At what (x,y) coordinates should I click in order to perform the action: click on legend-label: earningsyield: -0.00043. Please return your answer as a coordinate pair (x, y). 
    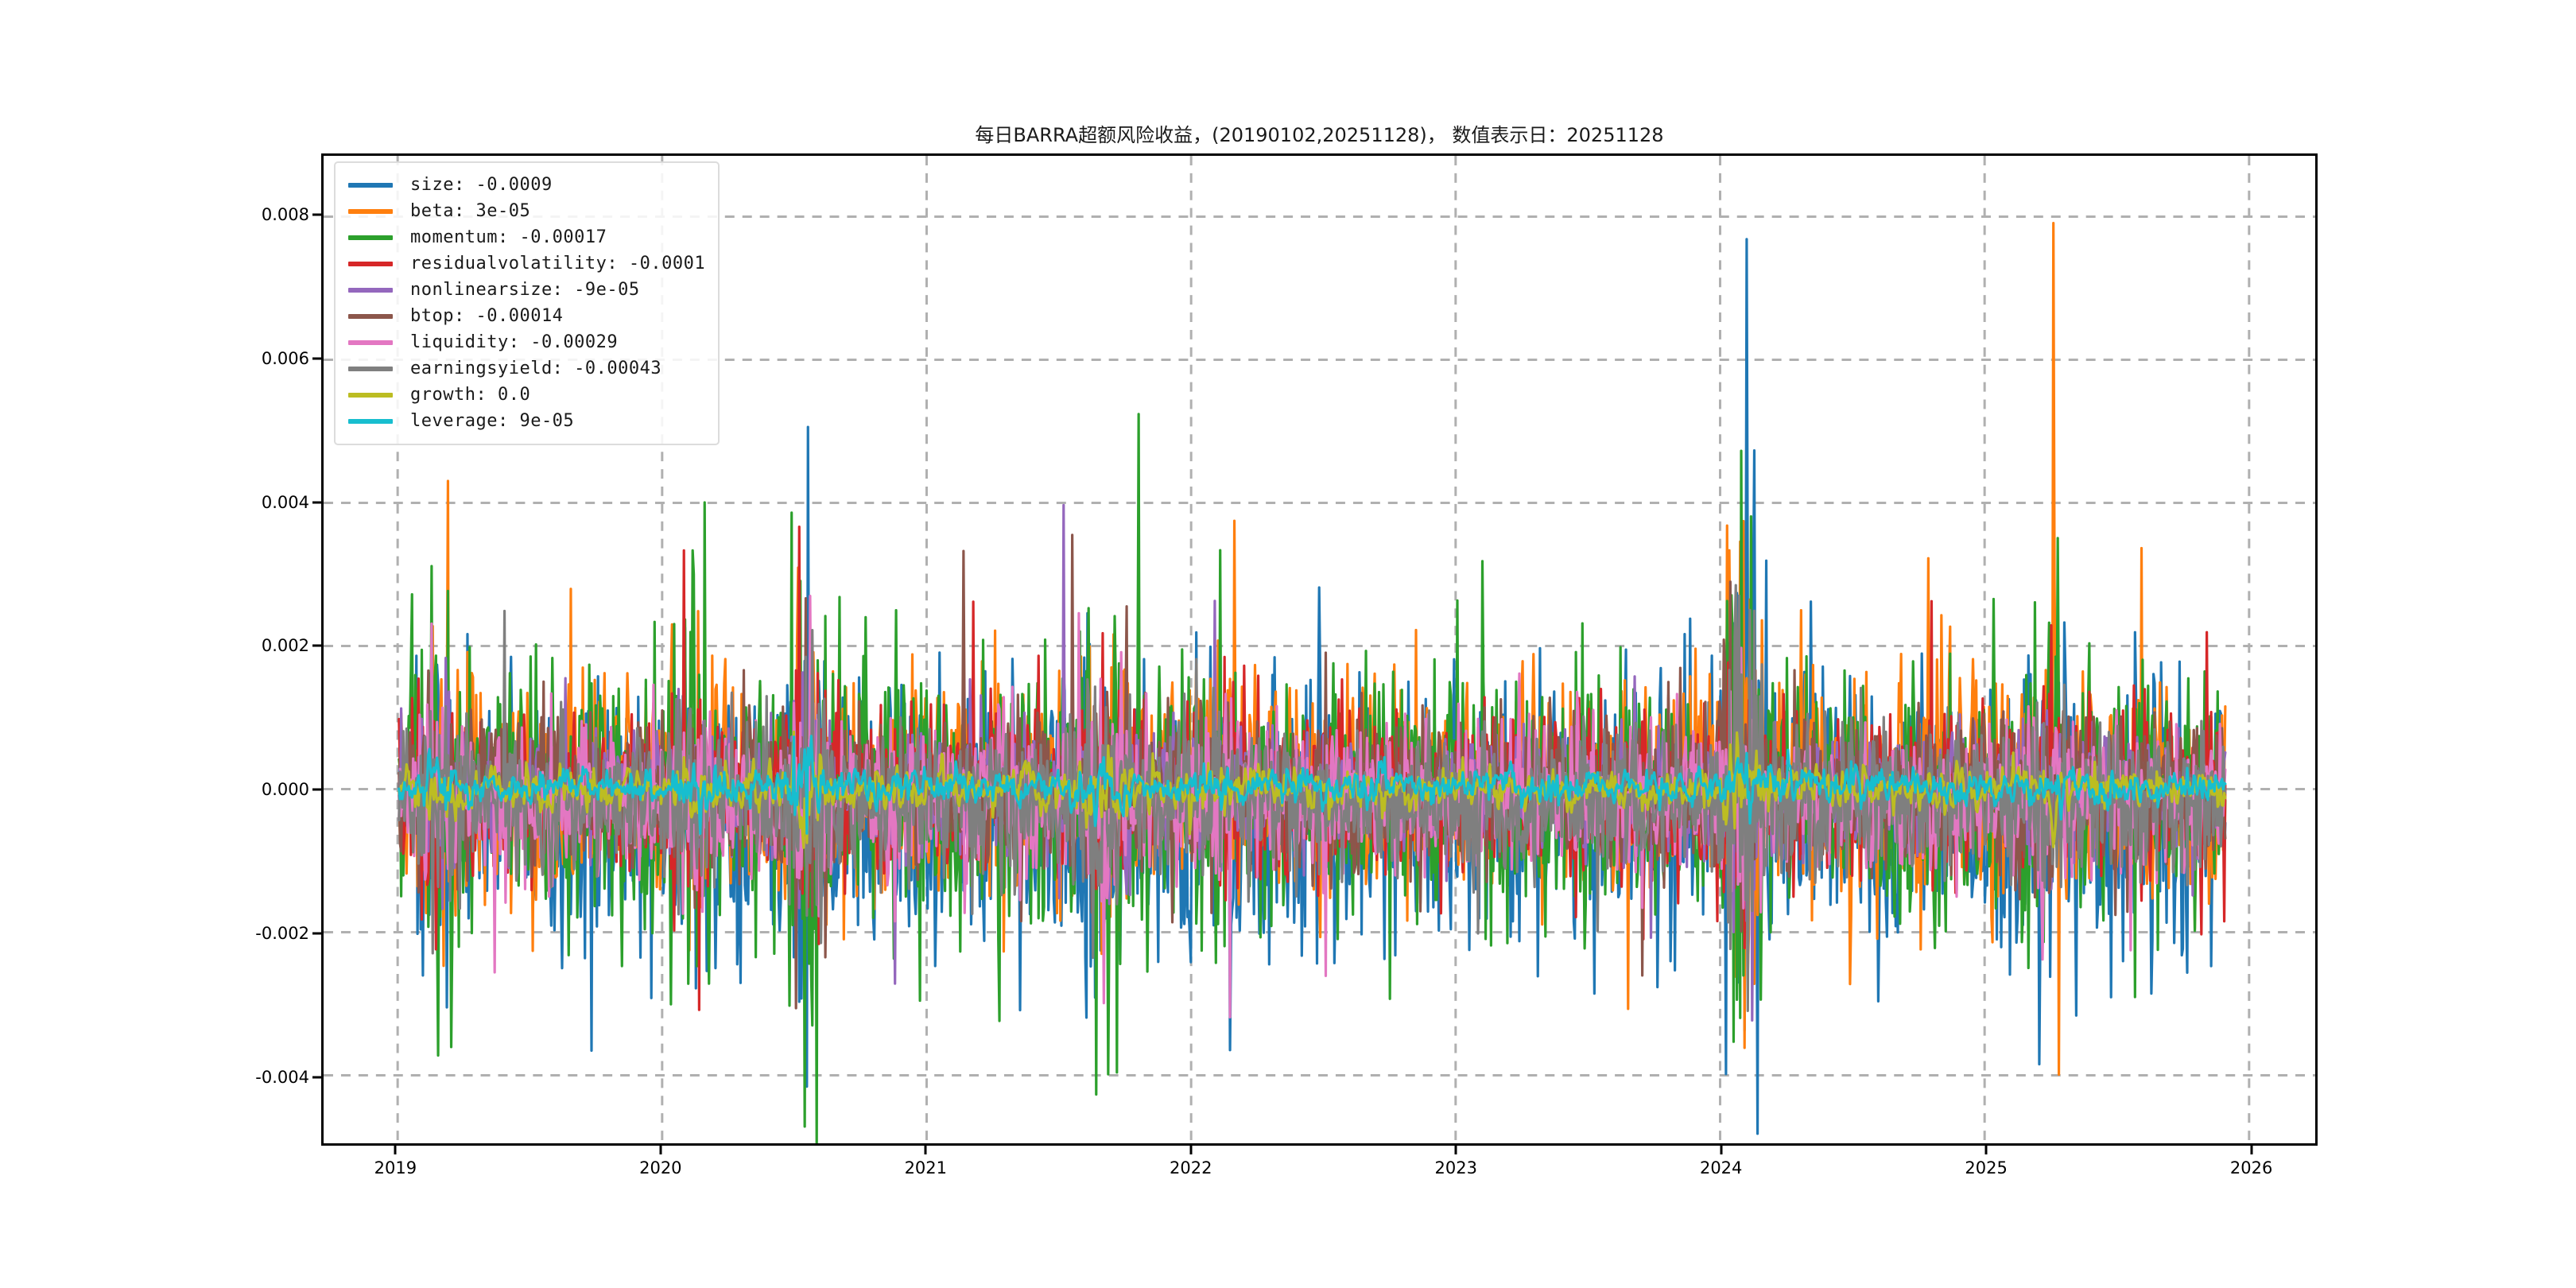
    Looking at the image, I should click on (536, 368).